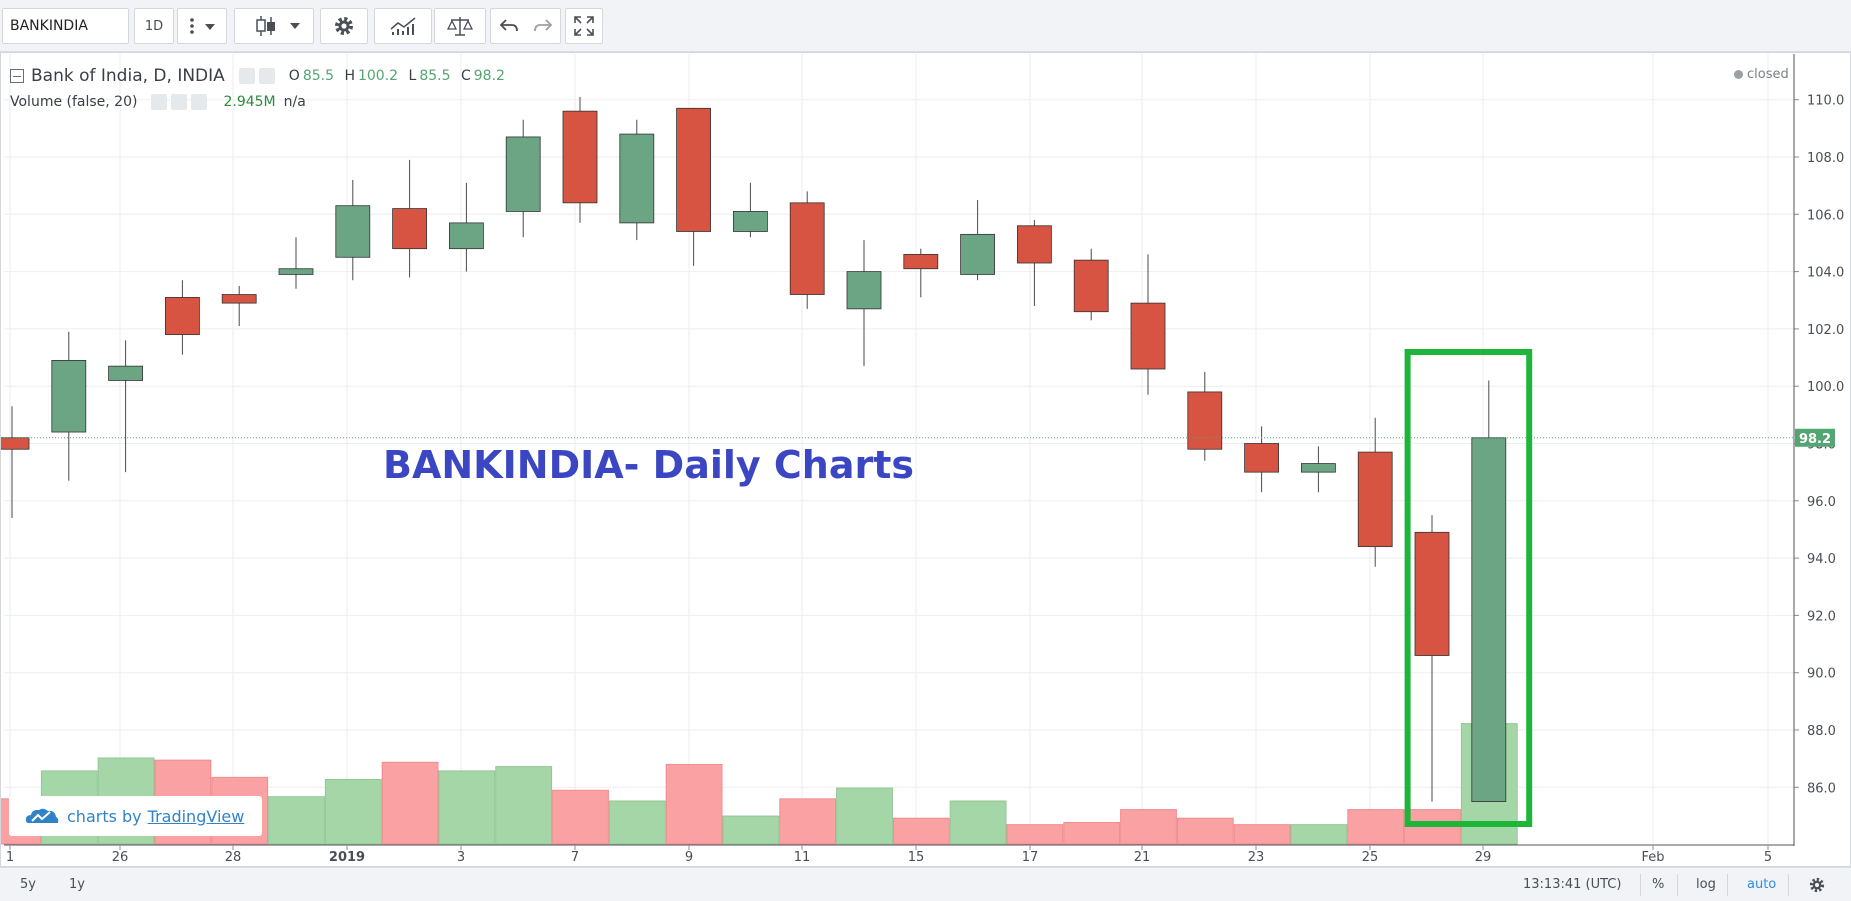 The height and width of the screenshot is (901, 1851). I want to click on last-price-label-bg, so click(1815, 437).